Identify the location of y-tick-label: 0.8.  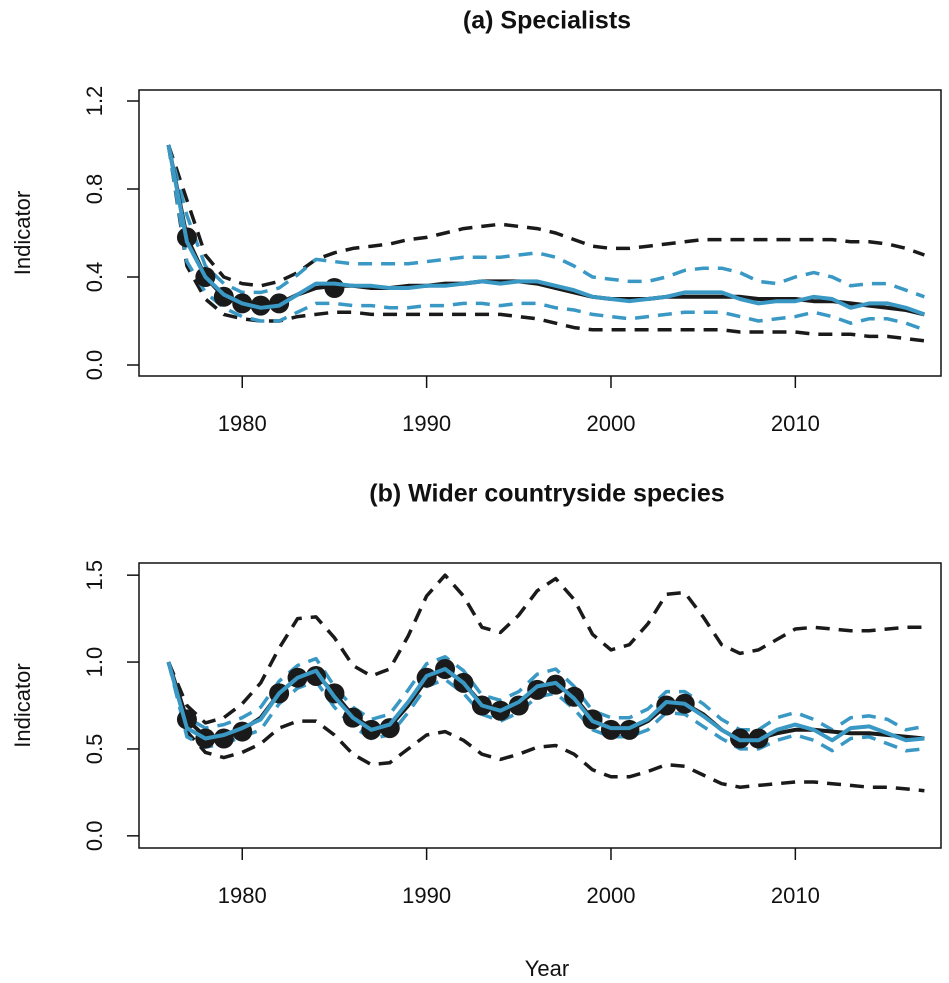
(94, 189).